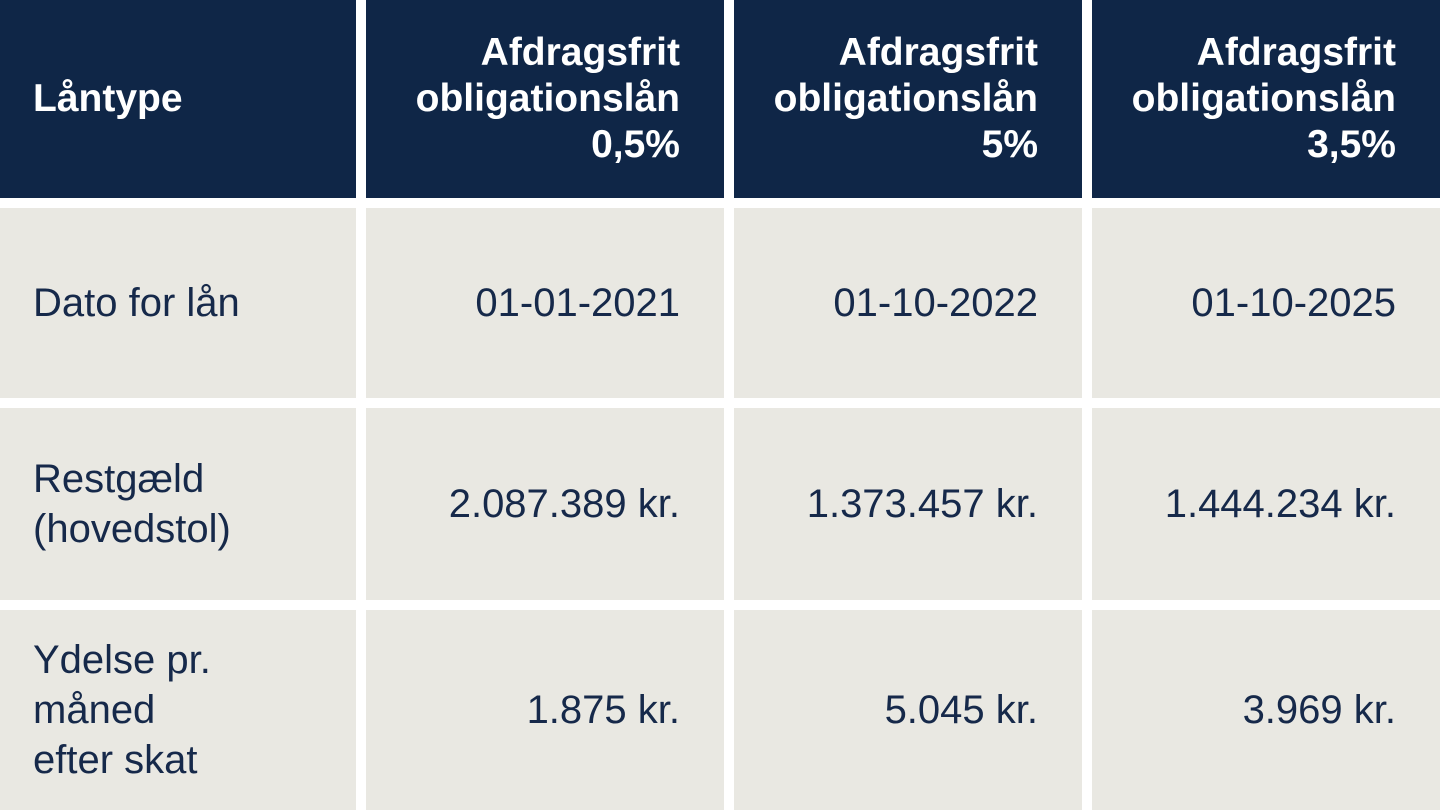 The height and width of the screenshot is (810, 1440). I want to click on row-dato-label: Dato for lån, so click(136, 303).